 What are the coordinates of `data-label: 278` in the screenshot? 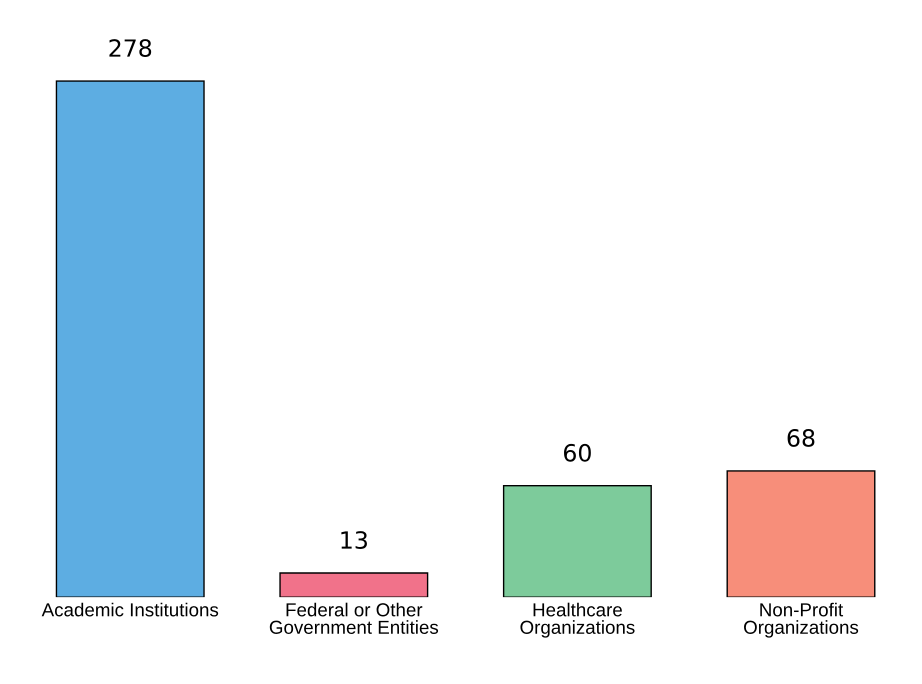 It's located at (130, 48).